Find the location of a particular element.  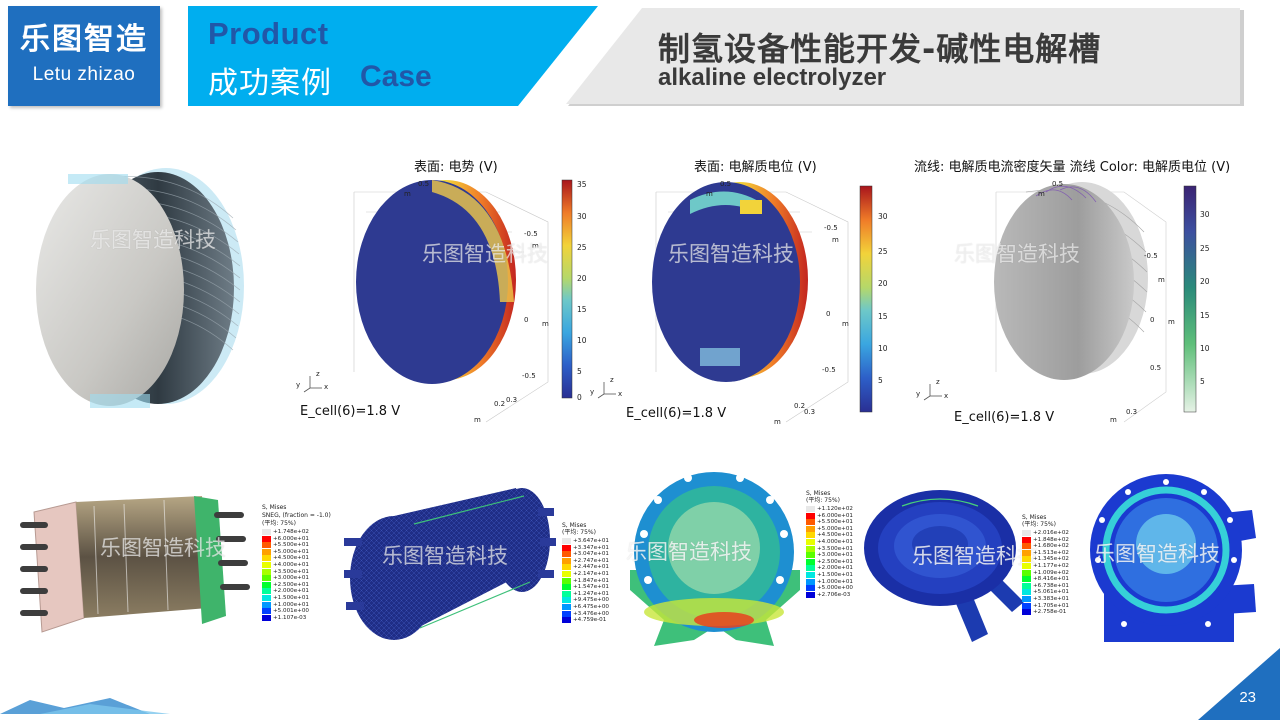

legend-head: SNEG, (fraction = -1.0) is located at coordinates (296, 515).